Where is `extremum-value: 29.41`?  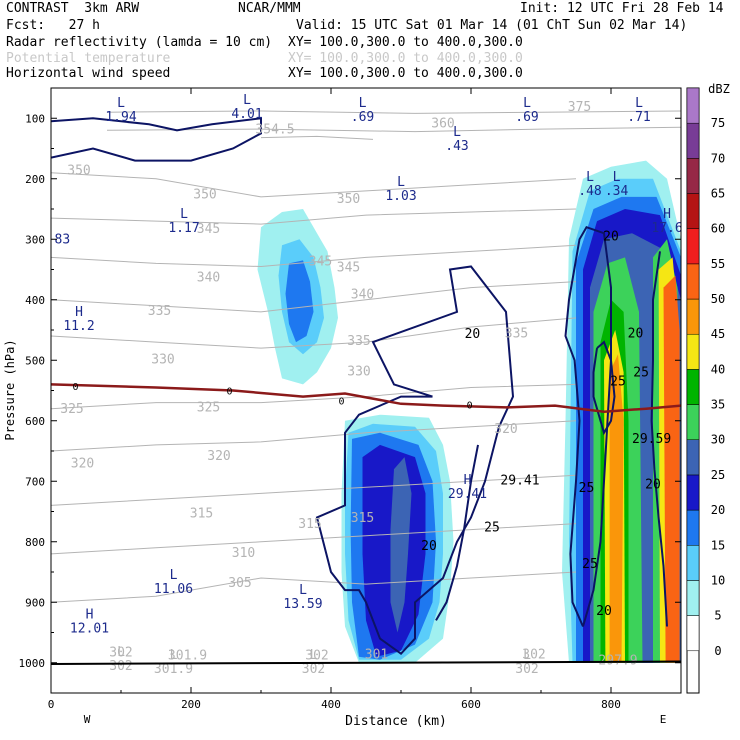
extremum-value: 29.41 is located at coordinates (467, 494).